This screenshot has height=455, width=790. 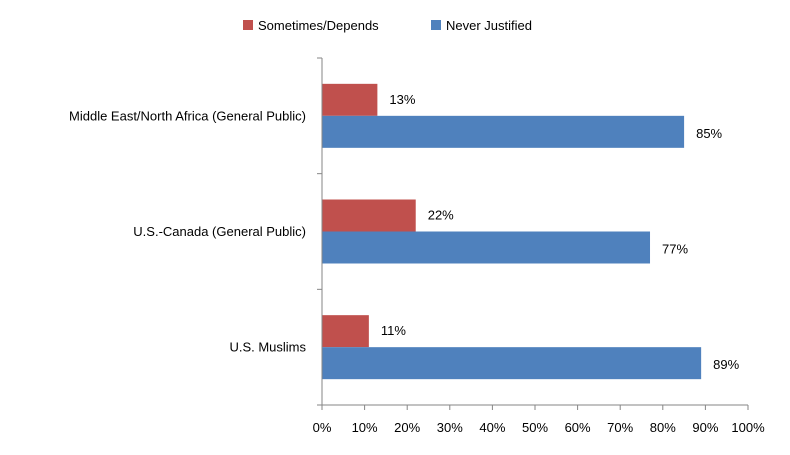 What do you see at coordinates (748, 427) in the screenshot?
I see `x-tick-label-10: 100%` at bounding box center [748, 427].